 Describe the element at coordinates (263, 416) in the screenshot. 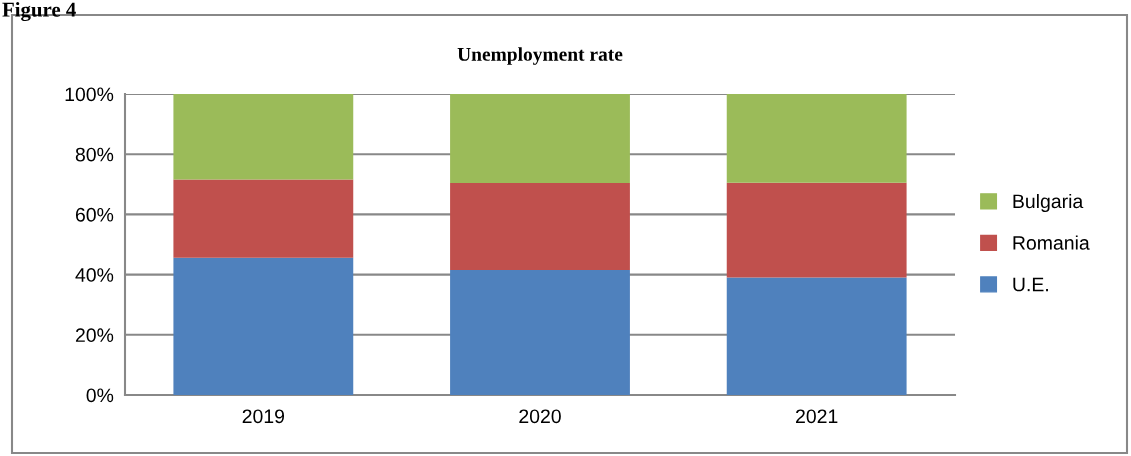

I see `x-tick-label: 2019` at that location.